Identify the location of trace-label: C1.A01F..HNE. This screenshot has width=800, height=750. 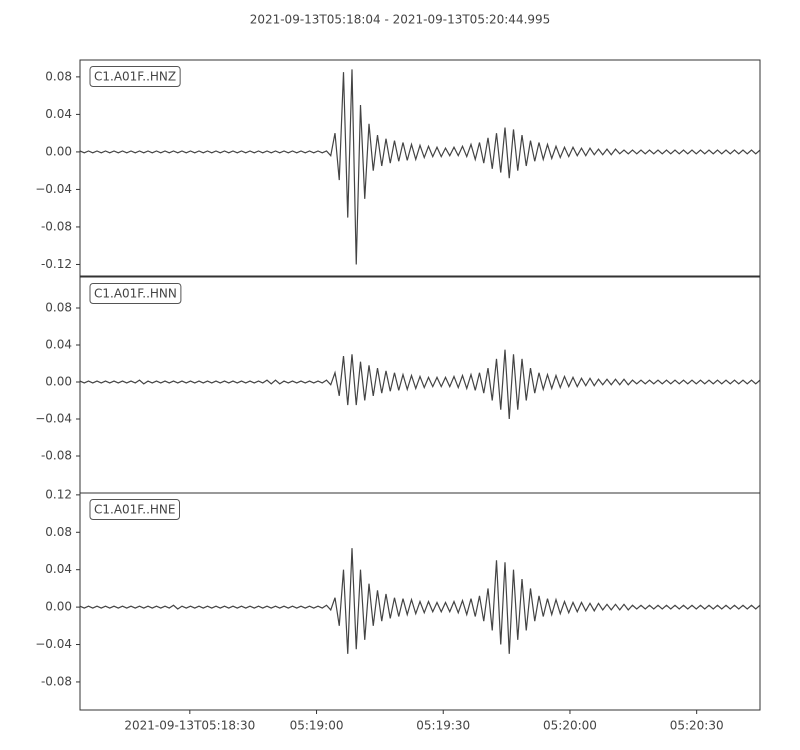
(135, 510).